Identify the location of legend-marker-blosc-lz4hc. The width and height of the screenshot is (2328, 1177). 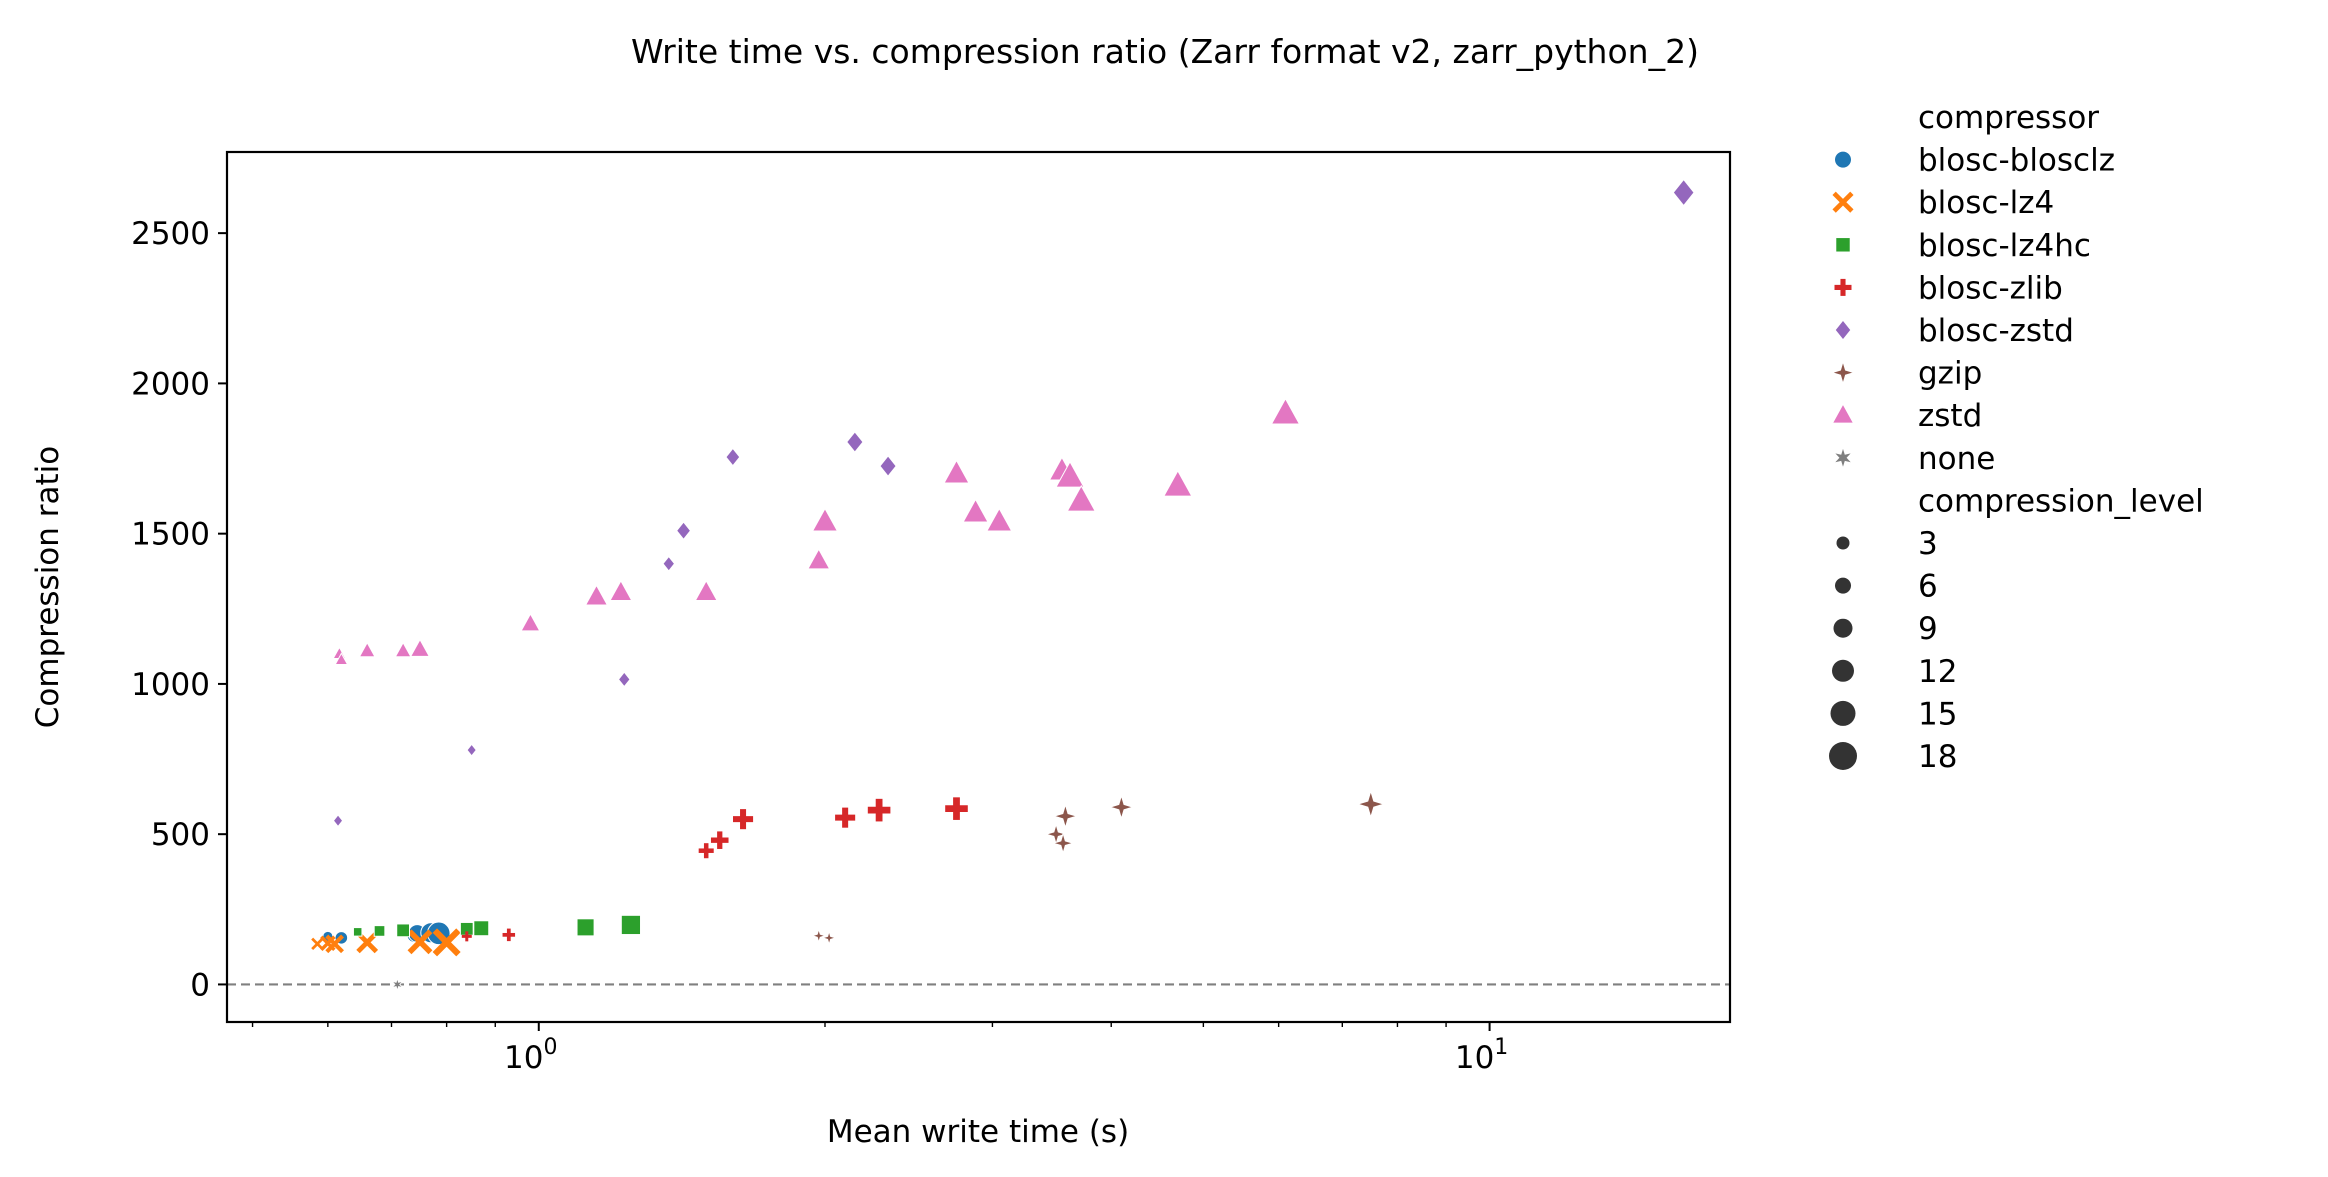
(1843, 245).